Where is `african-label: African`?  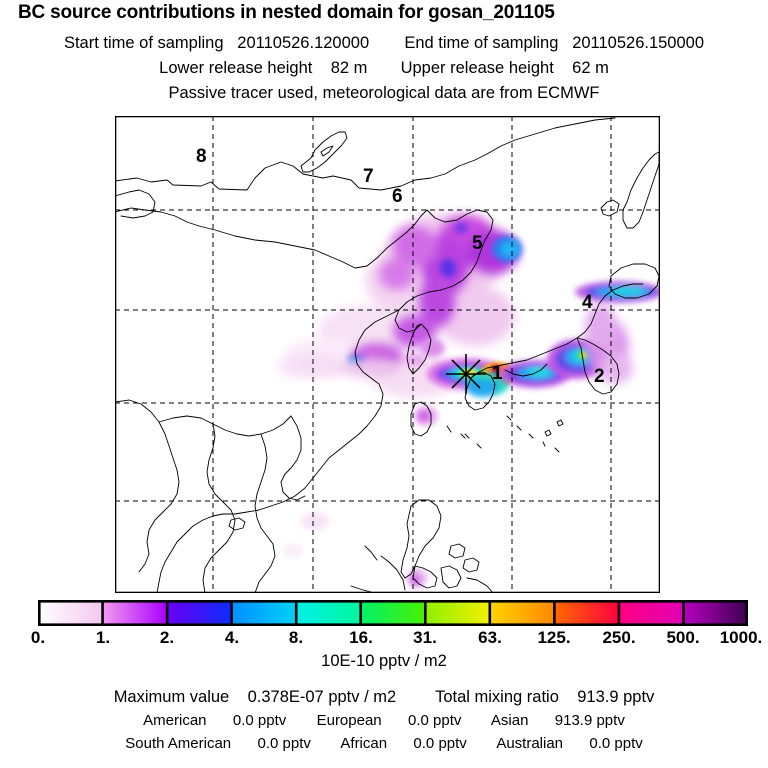 african-label: African is located at coordinates (364, 743).